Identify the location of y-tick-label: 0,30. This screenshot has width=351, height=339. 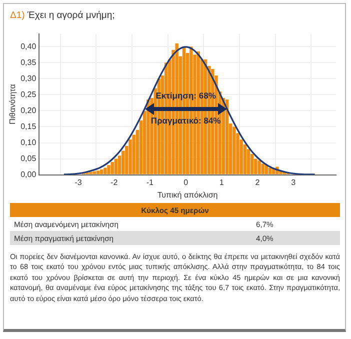
(28, 78).